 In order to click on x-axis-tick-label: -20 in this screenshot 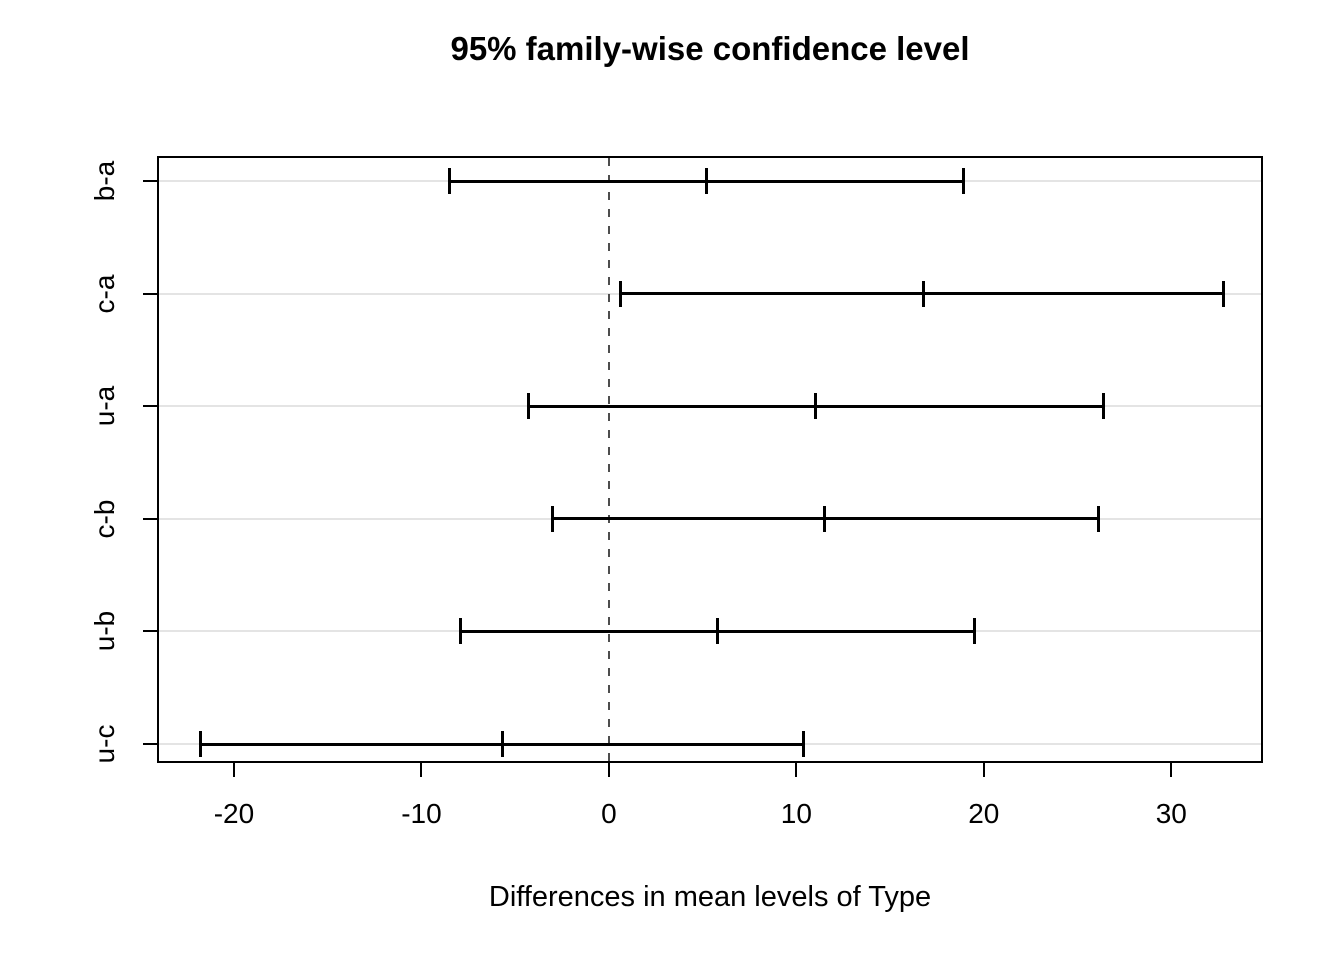, I will do `click(234, 813)`.